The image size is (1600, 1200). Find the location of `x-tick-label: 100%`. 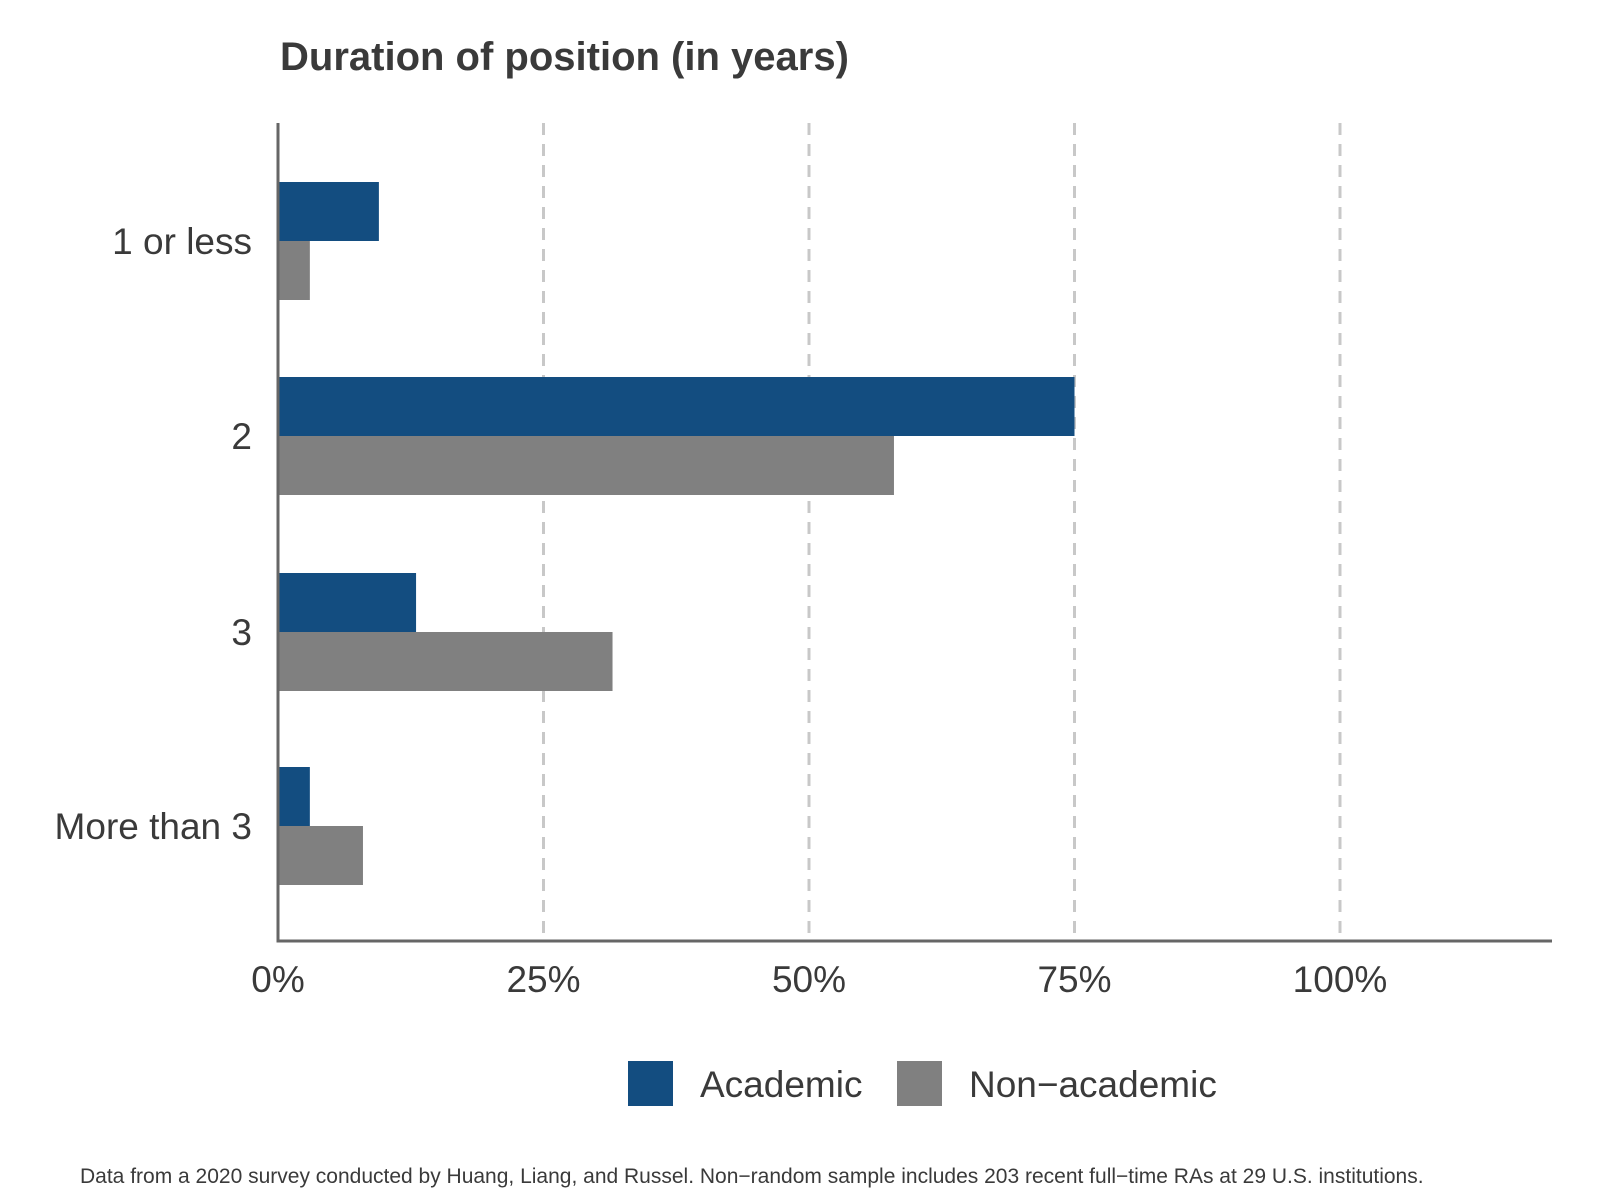

x-tick-label: 100% is located at coordinates (1340, 979).